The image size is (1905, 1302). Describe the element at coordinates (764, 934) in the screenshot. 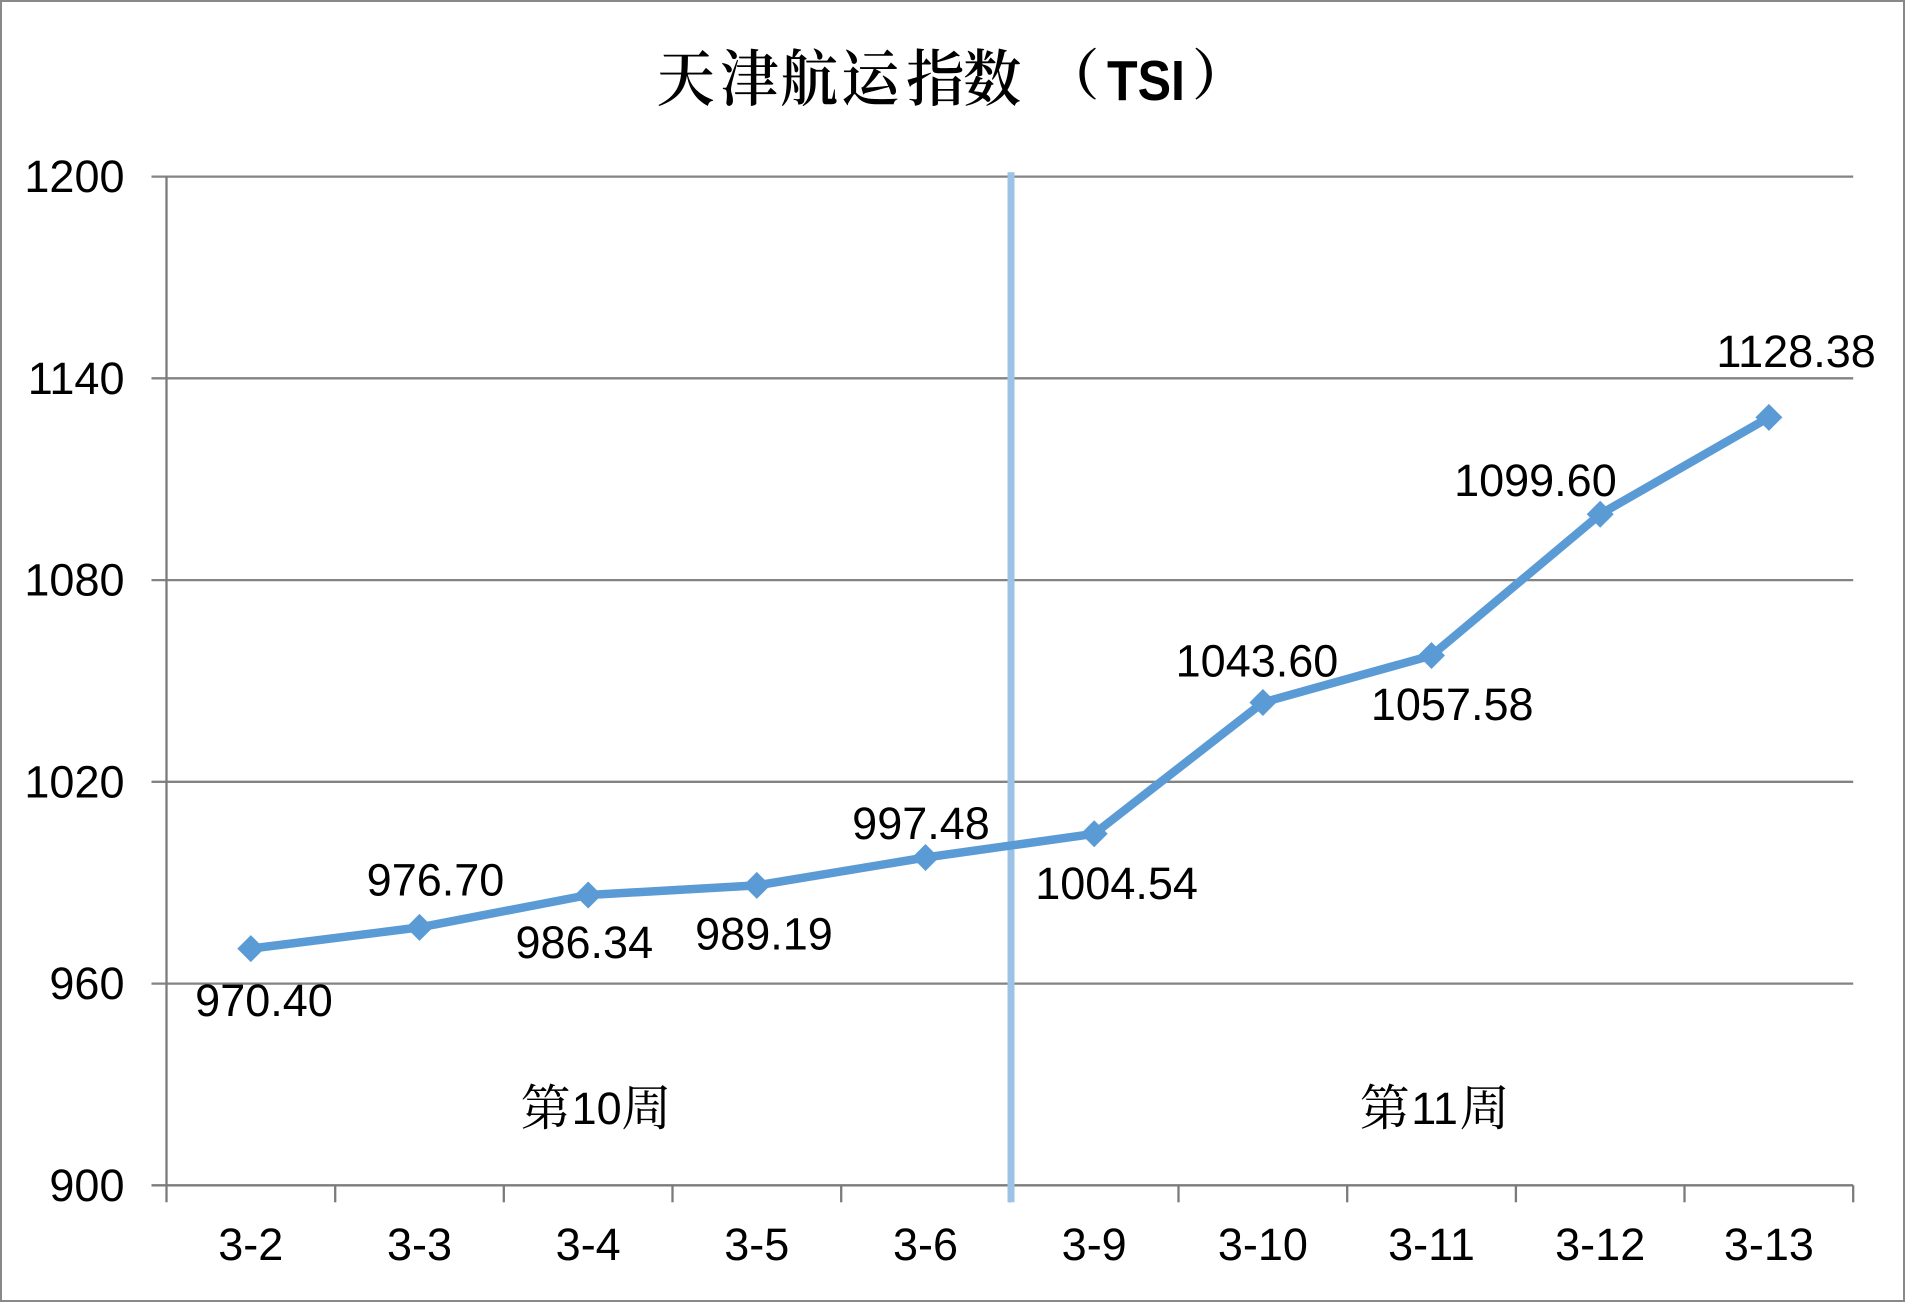

I see `svg-text: 989.19` at that location.